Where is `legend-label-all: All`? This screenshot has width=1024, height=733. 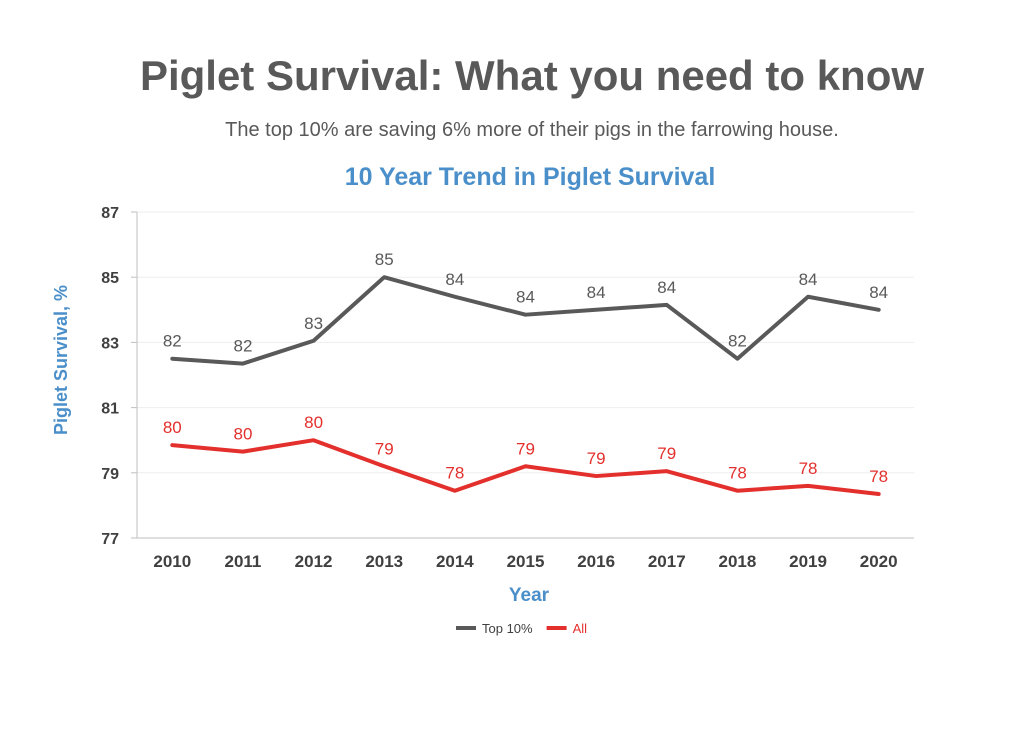
legend-label-all: All is located at coordinates (580, 628).